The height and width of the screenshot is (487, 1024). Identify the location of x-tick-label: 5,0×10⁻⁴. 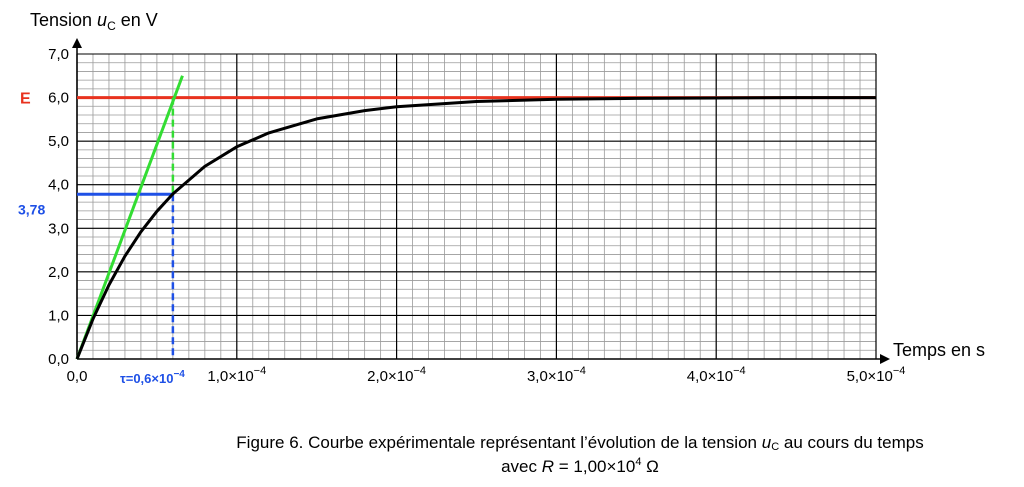
(876, 375).